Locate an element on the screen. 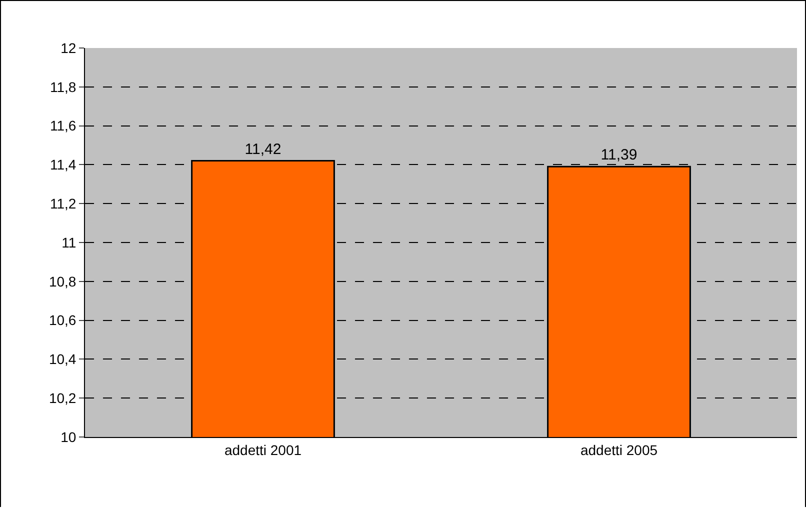  y-tick-label: 11,6 is located at coordinates (63, 126).